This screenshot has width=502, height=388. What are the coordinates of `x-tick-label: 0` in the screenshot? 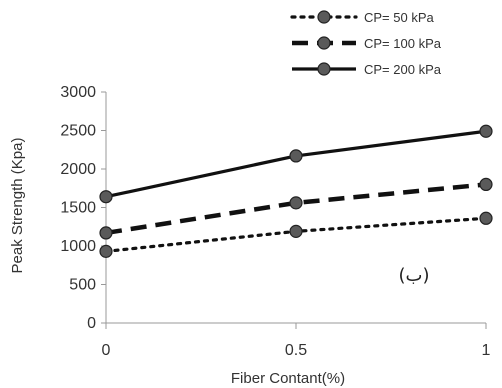 It's located at (106, 350).